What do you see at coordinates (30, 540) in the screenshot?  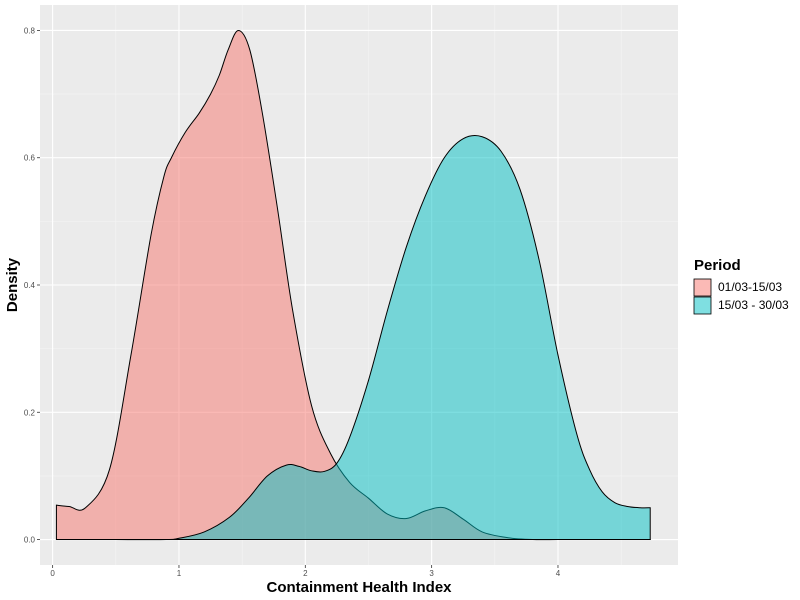 I see `y-tick-label: 0.0` at bounding box center [30, 540].